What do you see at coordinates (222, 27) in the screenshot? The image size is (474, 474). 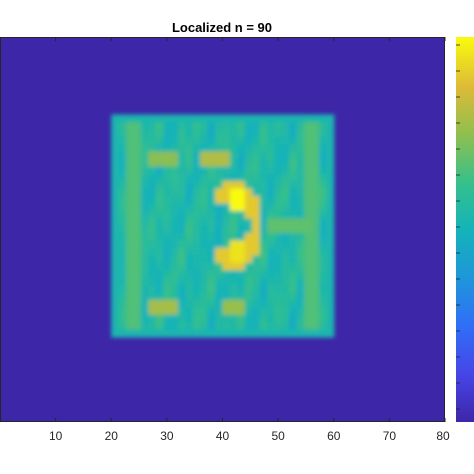 I see `chart-title: Localized n = 90` at bounding box center [222, 27].